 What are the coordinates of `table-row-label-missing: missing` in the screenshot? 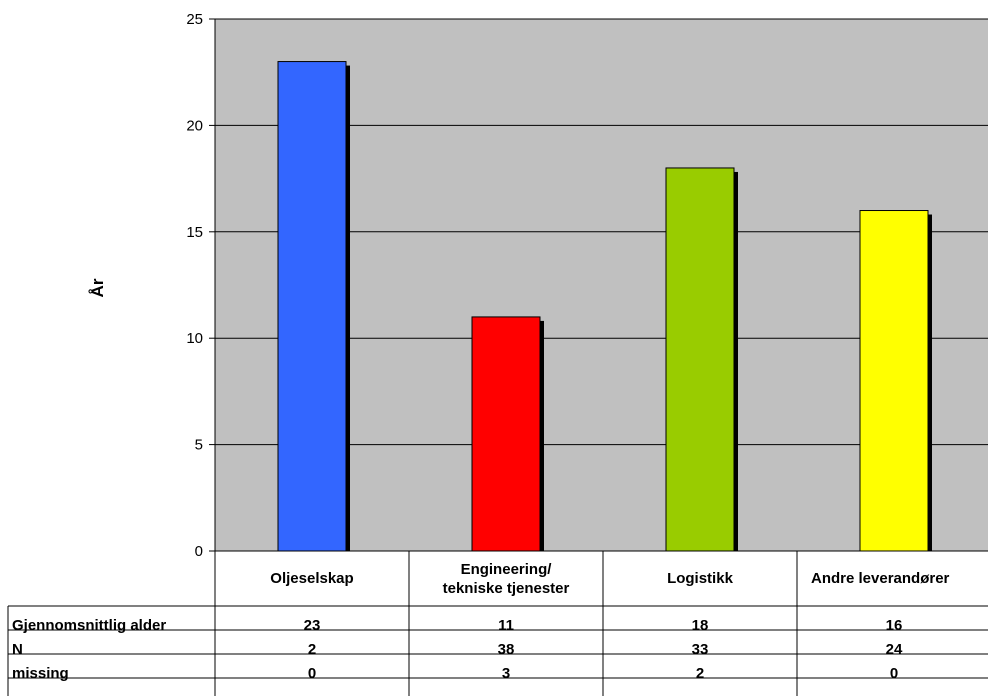 It's located at (40, 673).